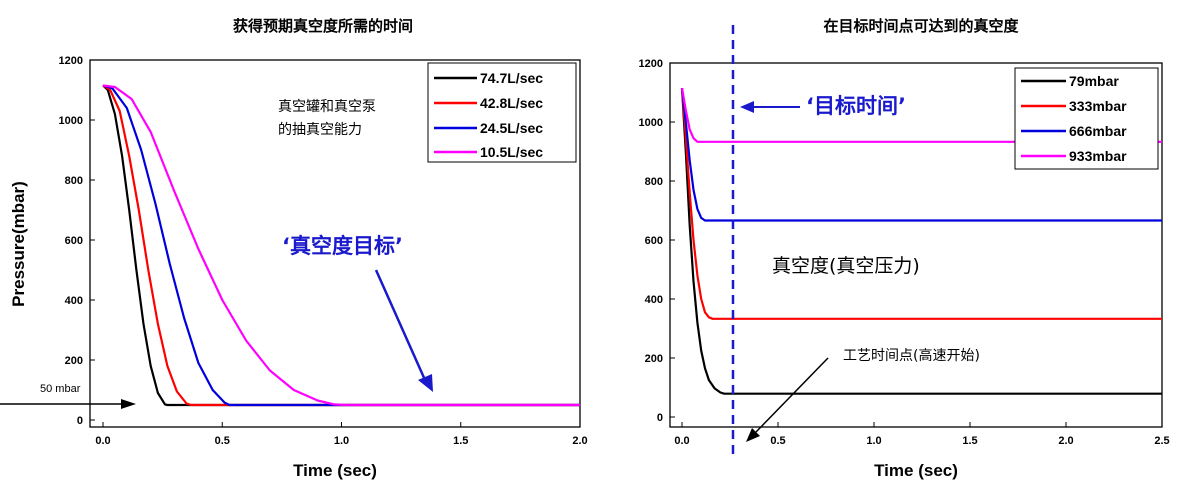 The height and width of the screenshot is (490, 1183). Describe the element at coordinates (753, 435) in the screenshot. I see `annotation-process-arrow-head` at that location.